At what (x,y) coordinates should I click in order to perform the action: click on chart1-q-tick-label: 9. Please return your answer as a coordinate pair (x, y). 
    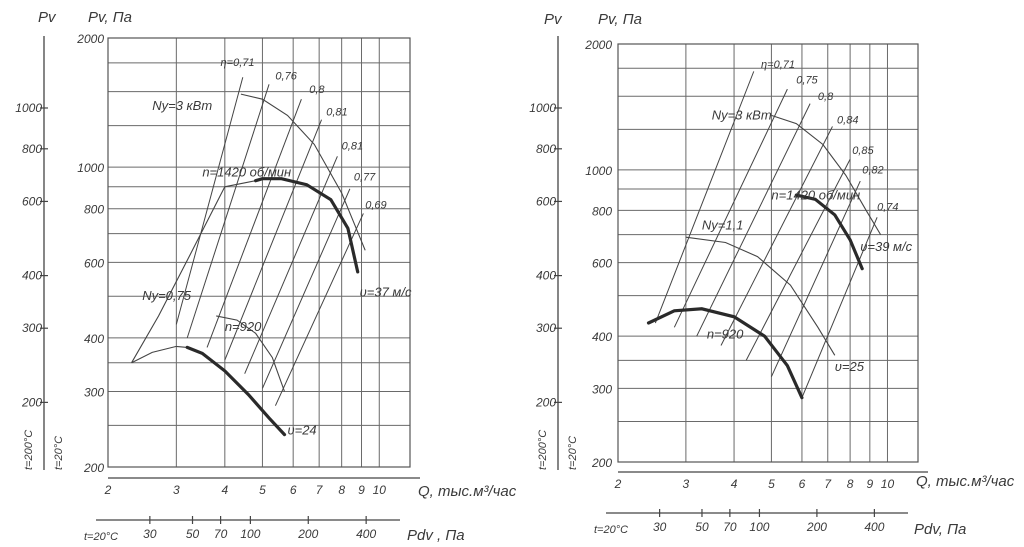
    Looking at the image, I should click on (361, 490).